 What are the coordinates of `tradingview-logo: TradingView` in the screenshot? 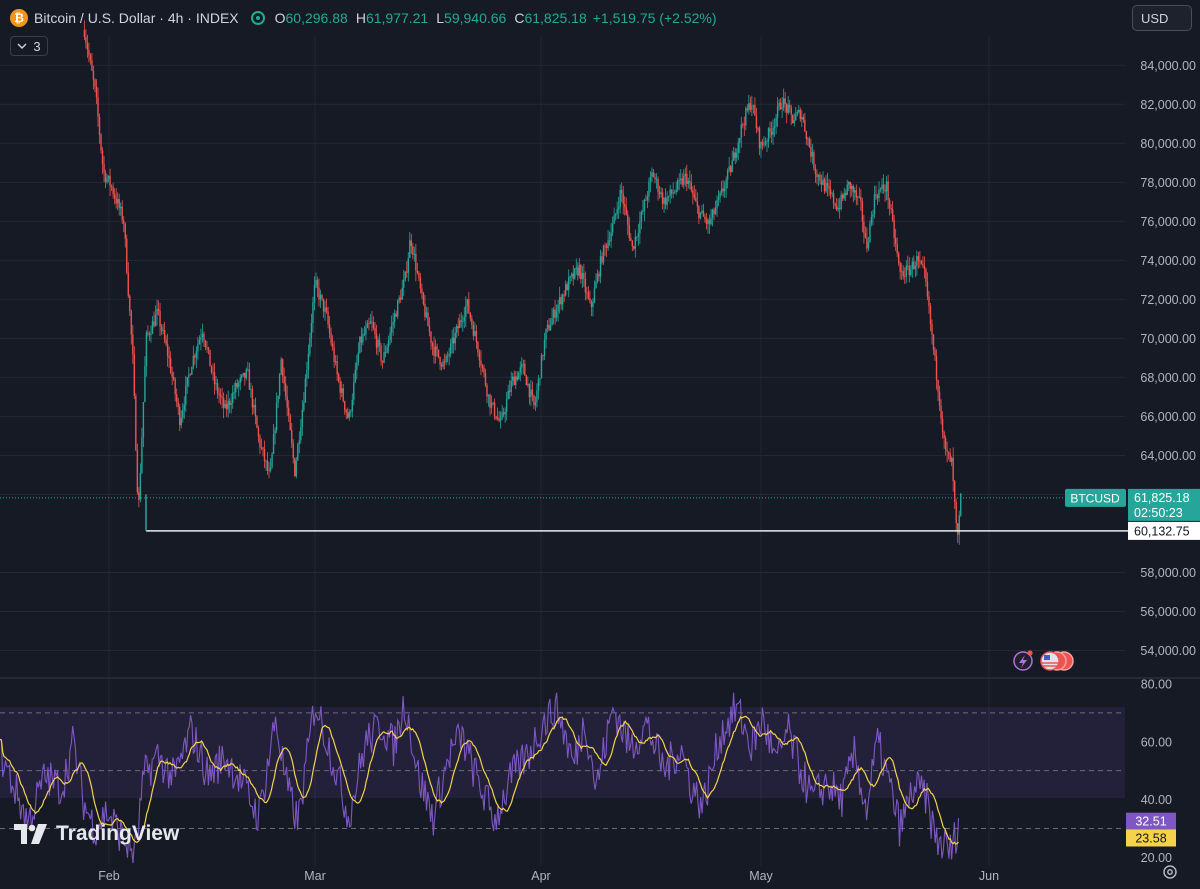 It's located at (96, 834).